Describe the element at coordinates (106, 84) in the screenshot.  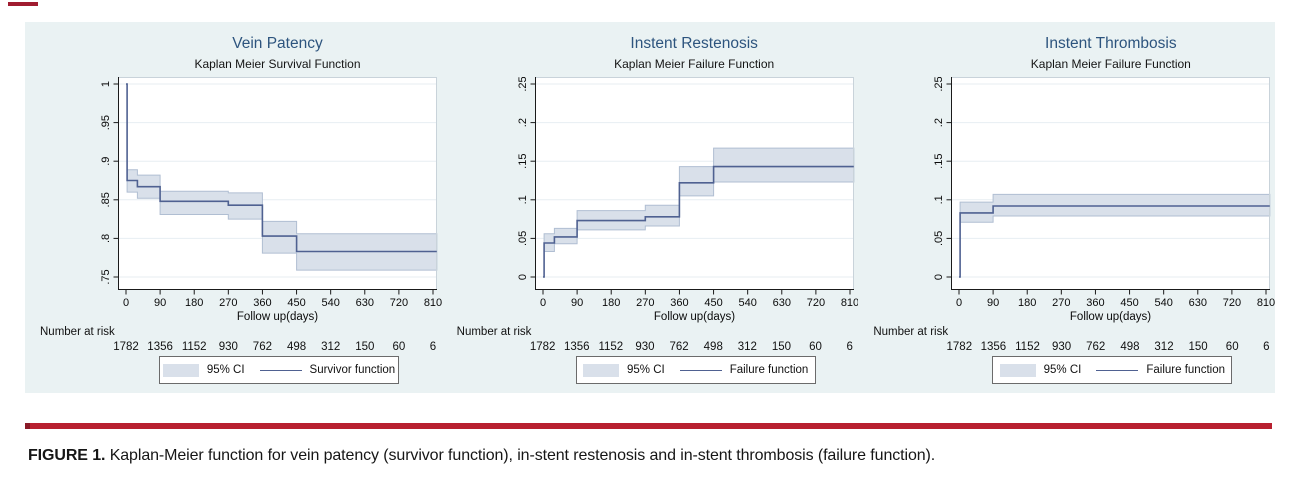
I see `y-tick-label: 1` at that location.